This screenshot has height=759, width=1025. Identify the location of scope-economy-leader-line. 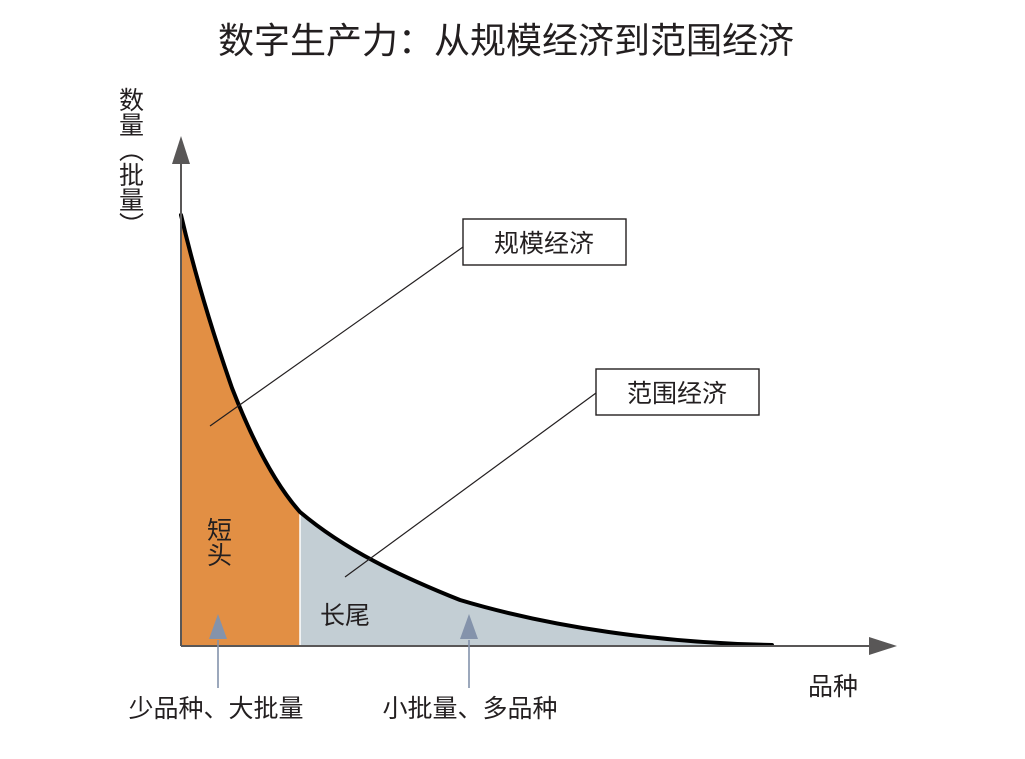
(470, 485).